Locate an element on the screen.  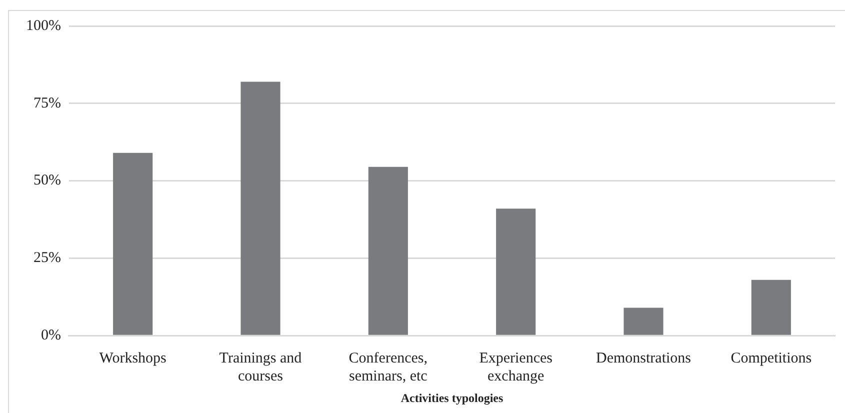
x-axis-title: Activities typologies is located at coordinates (452, 397).